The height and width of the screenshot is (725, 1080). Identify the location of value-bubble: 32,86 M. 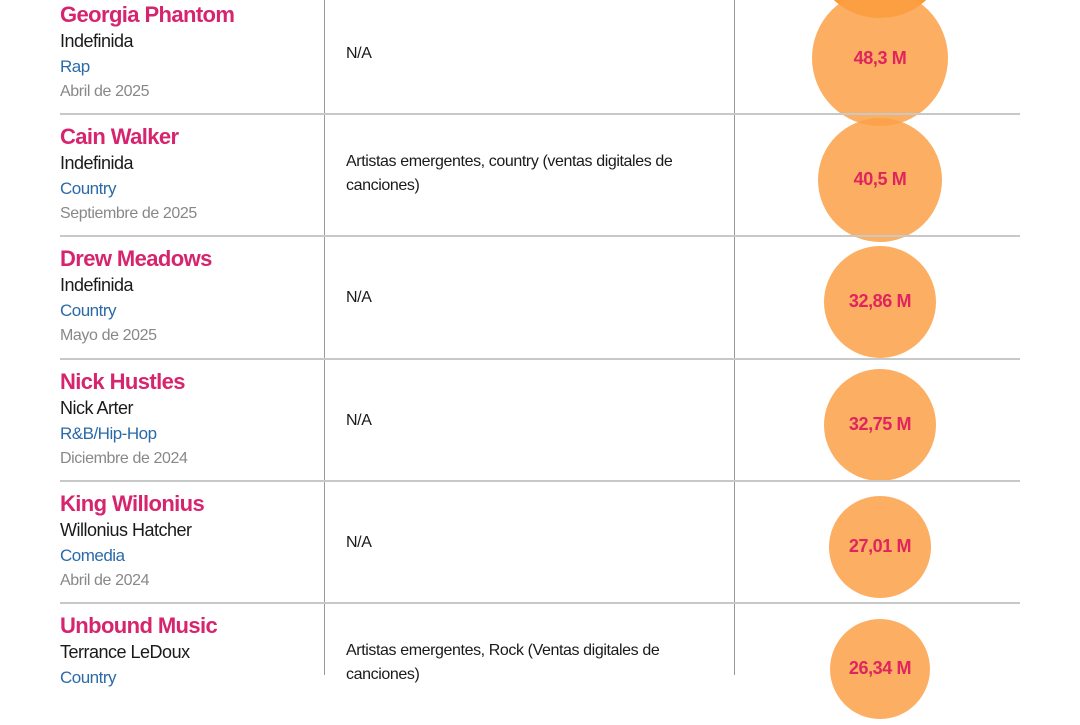
(880, 302).